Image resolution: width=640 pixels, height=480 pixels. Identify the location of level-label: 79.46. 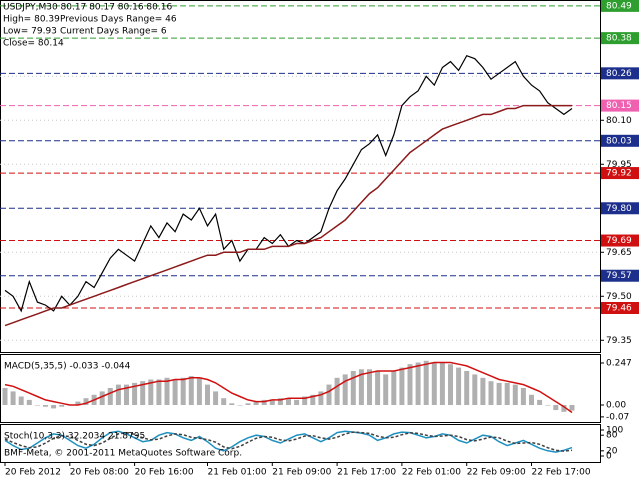
(619, 309).